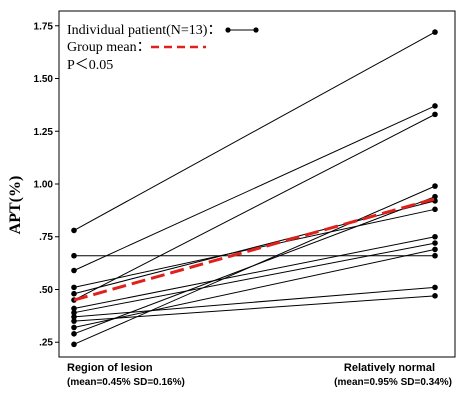  I want to click on x-category-label-normal: Relatively normal, so click(389, 368).